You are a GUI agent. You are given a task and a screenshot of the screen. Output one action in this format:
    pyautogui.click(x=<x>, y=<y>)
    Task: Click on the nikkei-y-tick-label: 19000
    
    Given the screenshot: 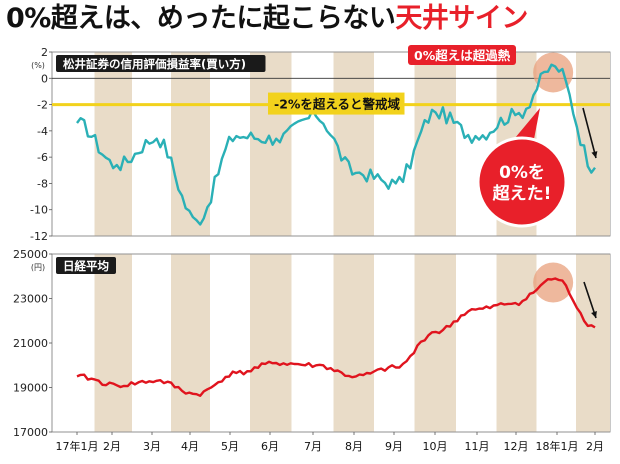 What is the action you would take?
    pyautogui.click(x=30, y=388)
    